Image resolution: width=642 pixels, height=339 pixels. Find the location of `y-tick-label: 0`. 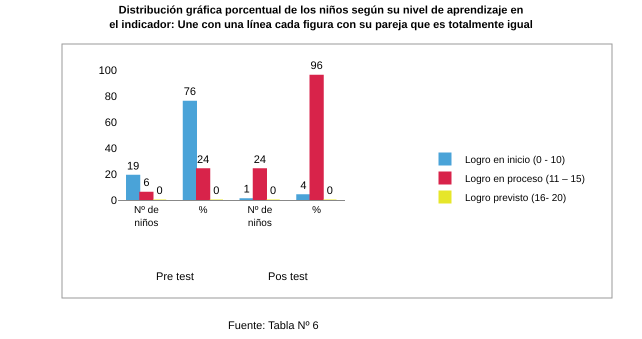

y-tick-label: 0 is located at coordinates (113, 200).